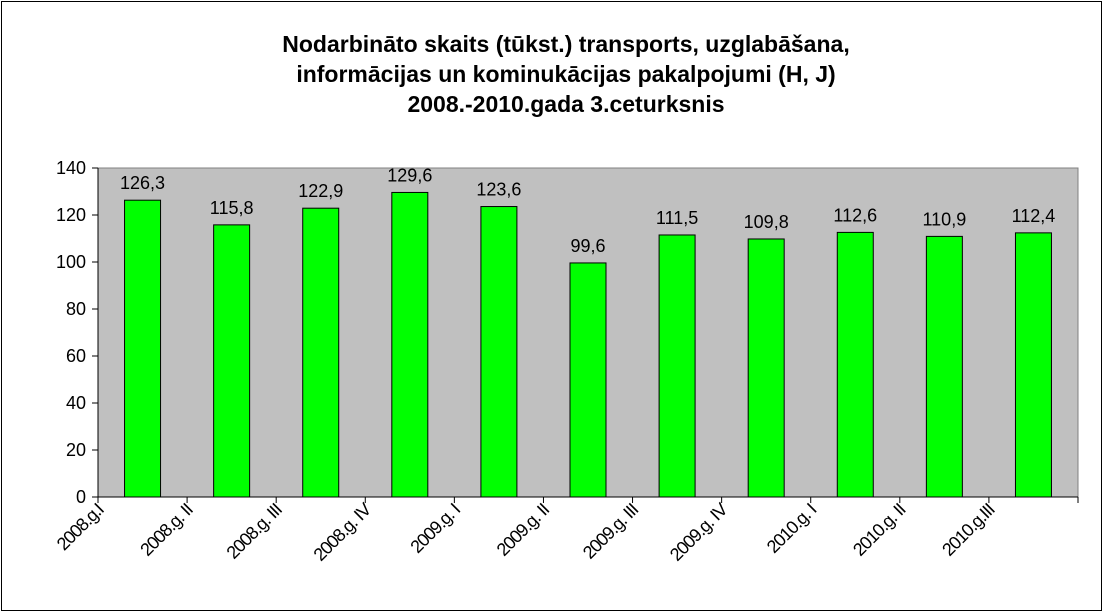 This screenshot has height=613, width=1104. Describe the element at coordinates (76, 356) in the screenshot. I see `y-tick-label: 60` at that location.